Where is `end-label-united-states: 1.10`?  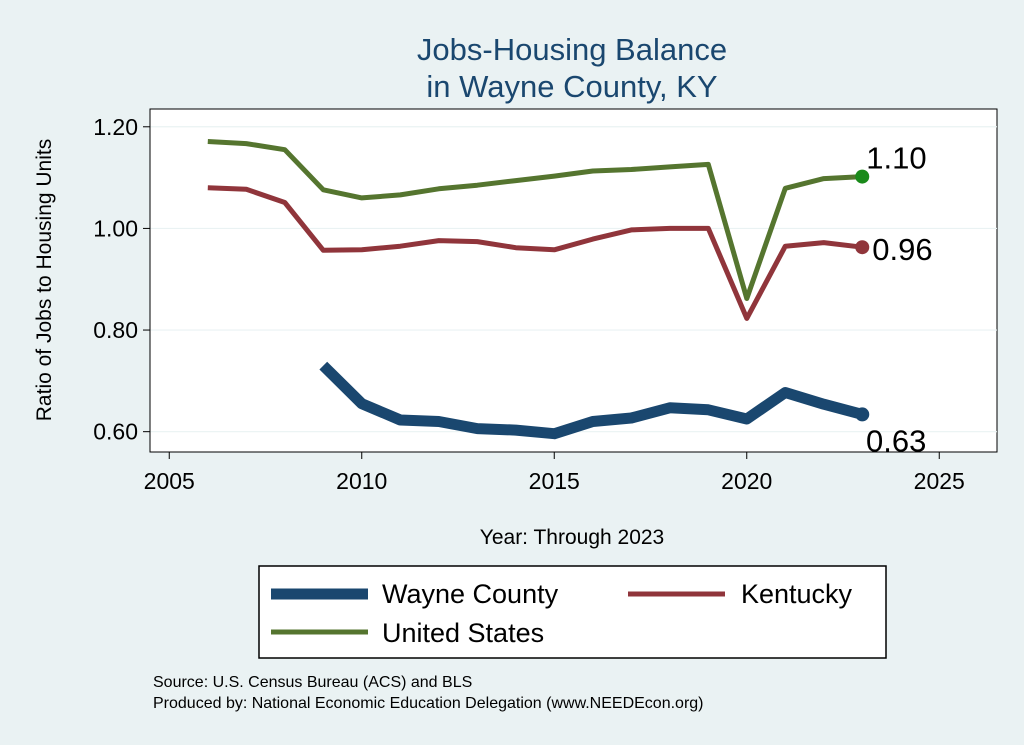 end-label-united-states: 1.10 is located at coordinates (896, 158).